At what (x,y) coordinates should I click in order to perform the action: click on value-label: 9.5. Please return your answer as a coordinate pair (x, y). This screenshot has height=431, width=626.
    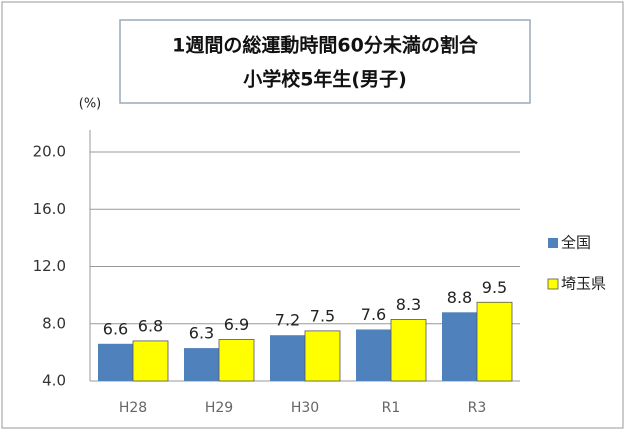
    Looking at the image, I should click on (494, 287).